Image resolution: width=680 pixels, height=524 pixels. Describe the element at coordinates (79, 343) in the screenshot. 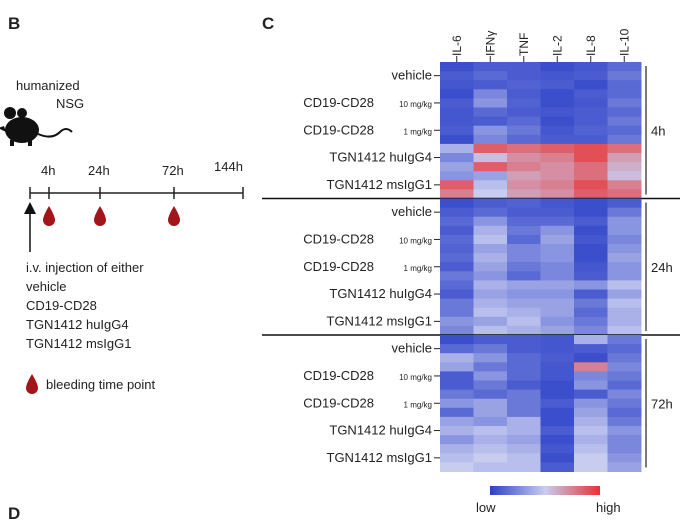

I see `injection-text-line5: TGN1412 msIgG1` at that location.